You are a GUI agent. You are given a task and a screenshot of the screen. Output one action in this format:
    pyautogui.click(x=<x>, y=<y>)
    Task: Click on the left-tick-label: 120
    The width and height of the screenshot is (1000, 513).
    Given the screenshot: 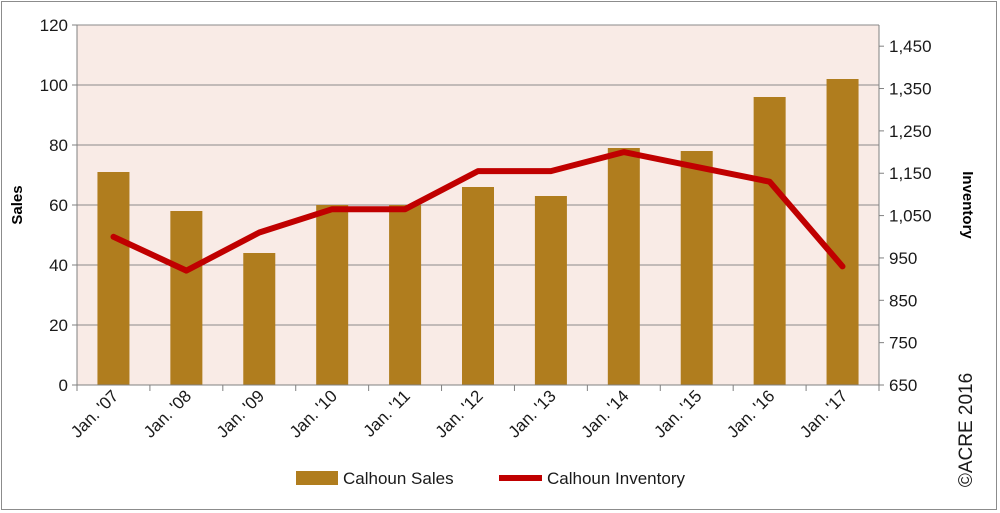 What is the action you would take?
    pyautogui.click(x=54, y=25)
    